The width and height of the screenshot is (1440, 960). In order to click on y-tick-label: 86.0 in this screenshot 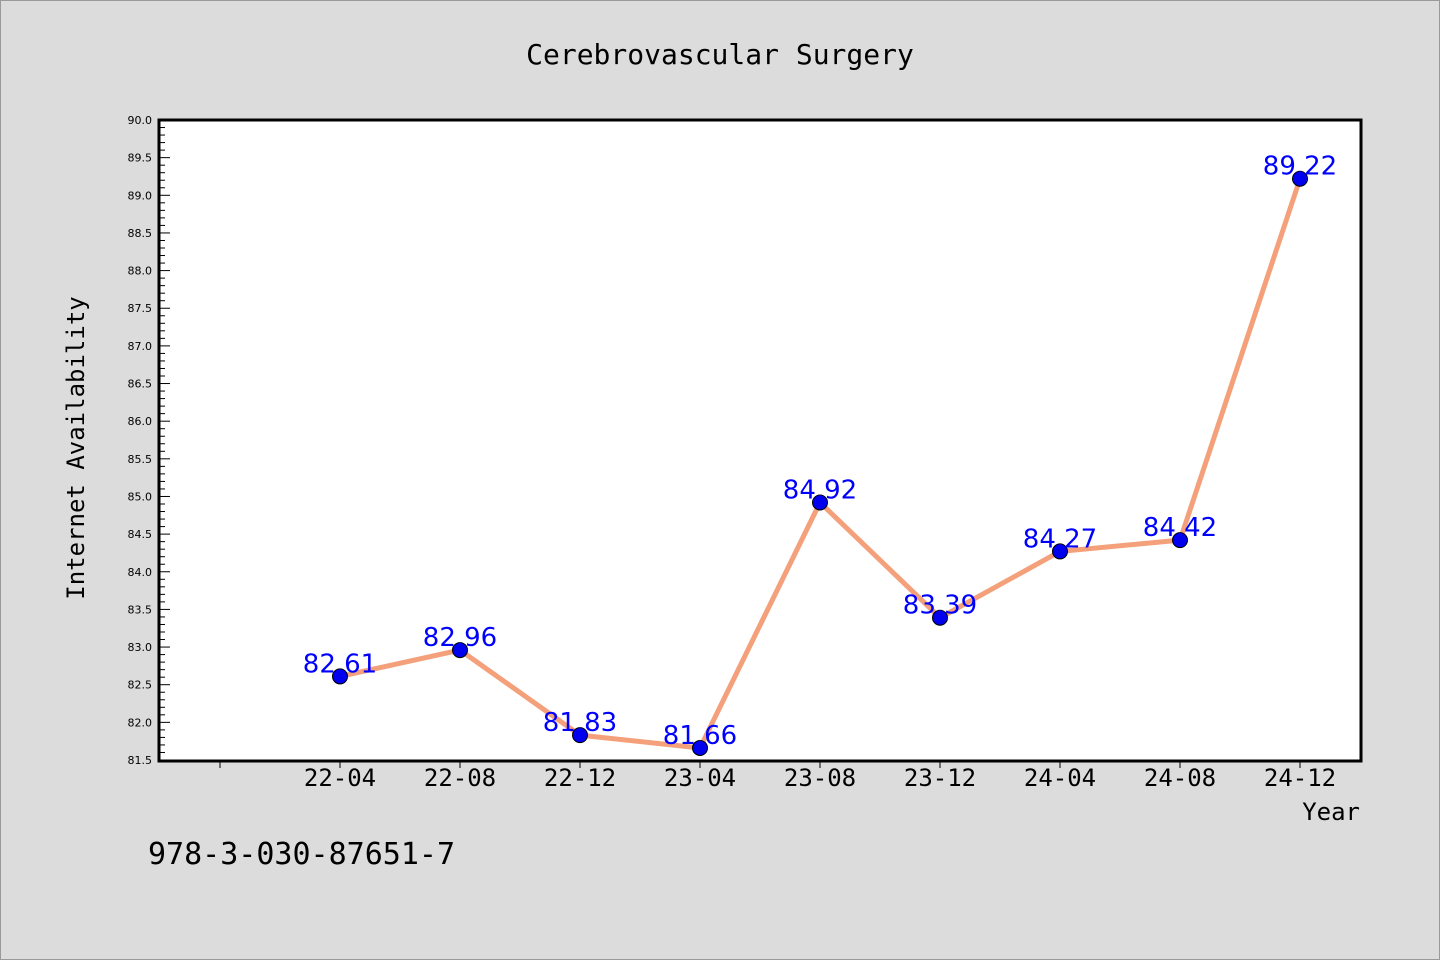, I will do `click(140, 421)`.